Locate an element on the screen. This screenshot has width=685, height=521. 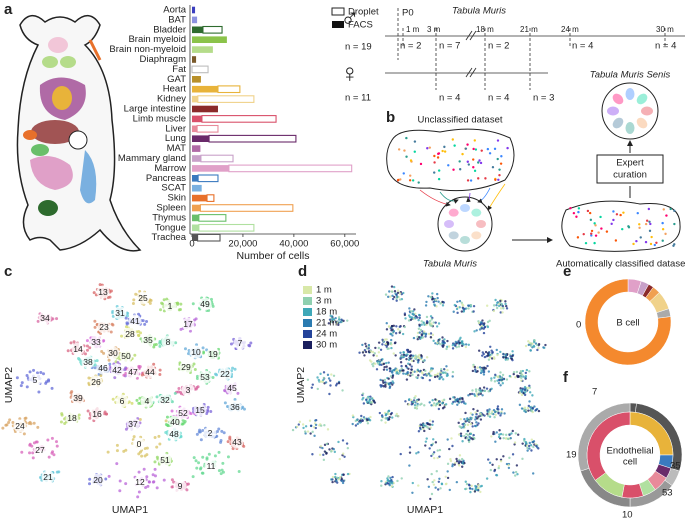
cluster-label: 24 is located at coordinates (20, 426).